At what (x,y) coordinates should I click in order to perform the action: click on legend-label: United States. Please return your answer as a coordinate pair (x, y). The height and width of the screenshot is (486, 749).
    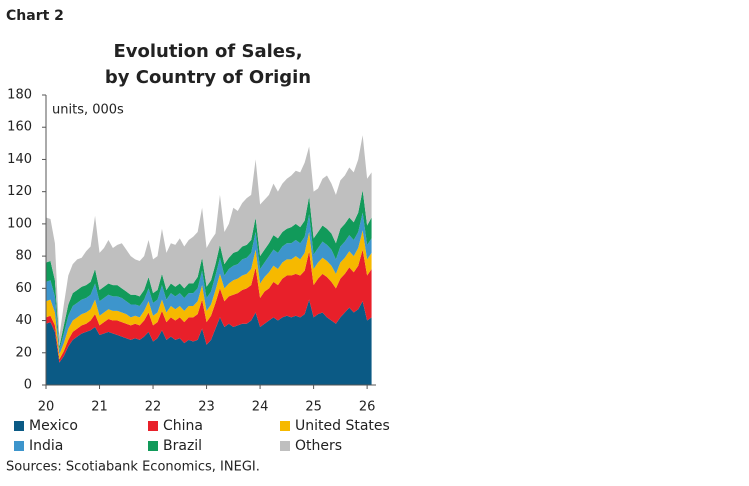
    Looking at the image, I should click on (342, 426).